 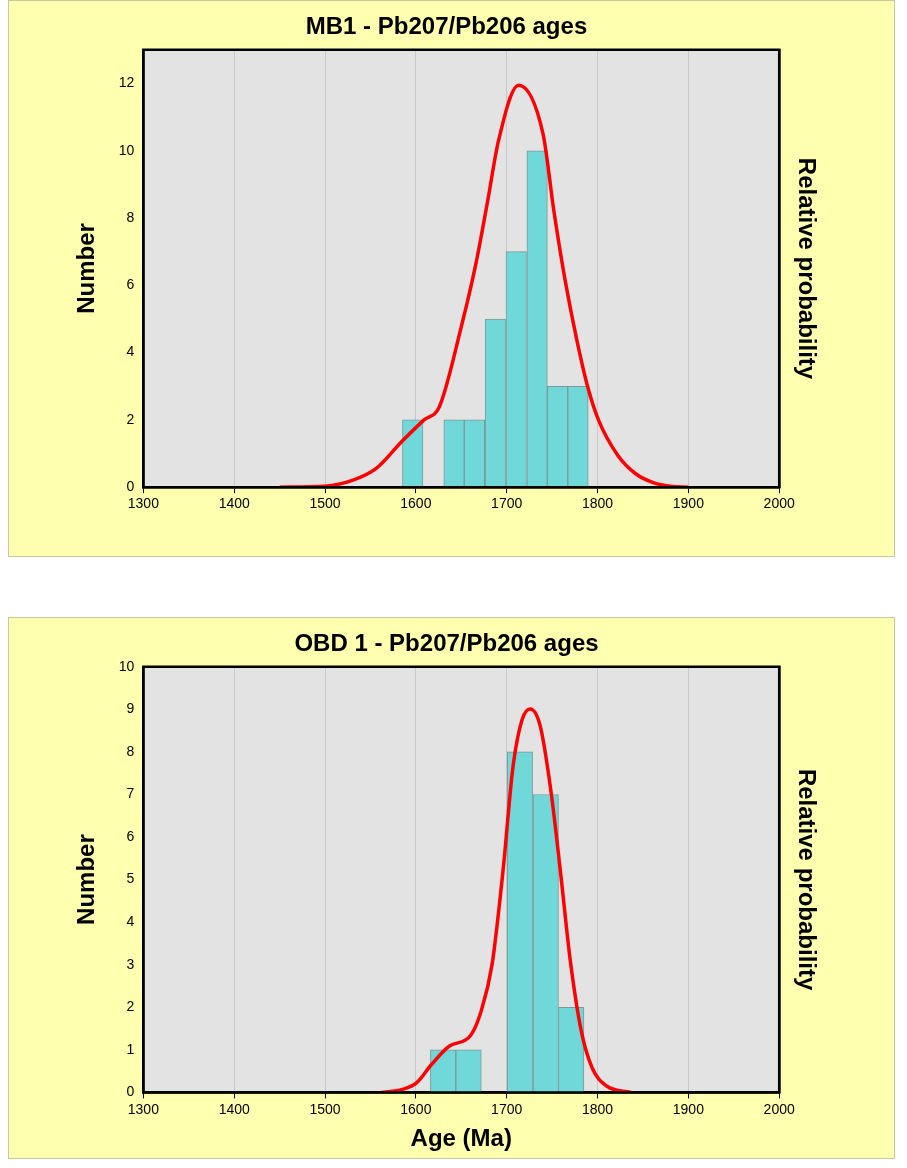 I want to click on line-series, so click(x=506, y=900).